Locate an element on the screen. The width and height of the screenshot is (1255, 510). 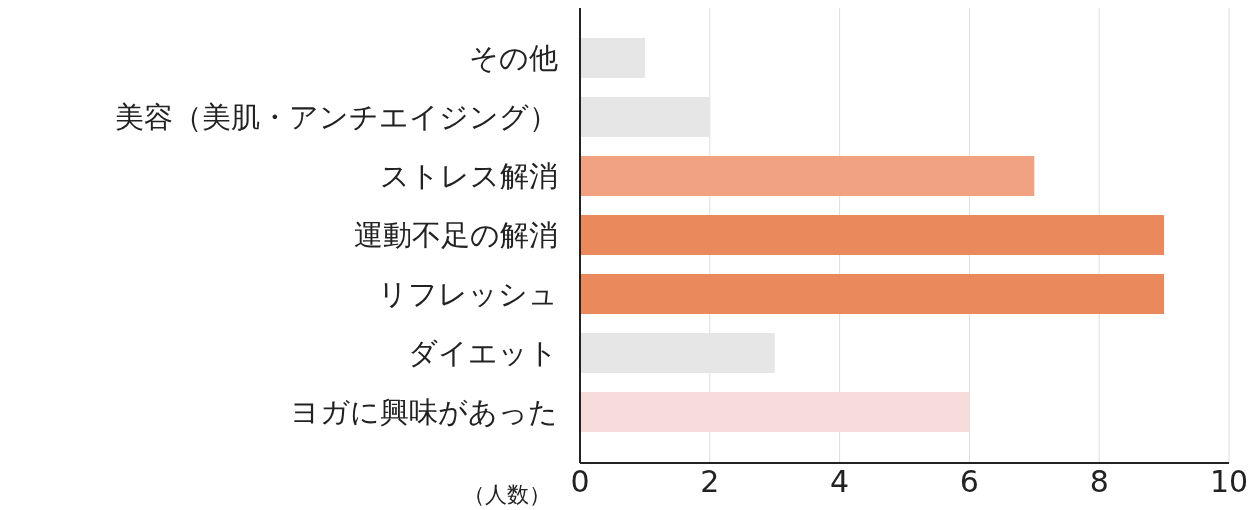
y-tick-label: ヨガに興味があった is located at coordinates (424, 411).